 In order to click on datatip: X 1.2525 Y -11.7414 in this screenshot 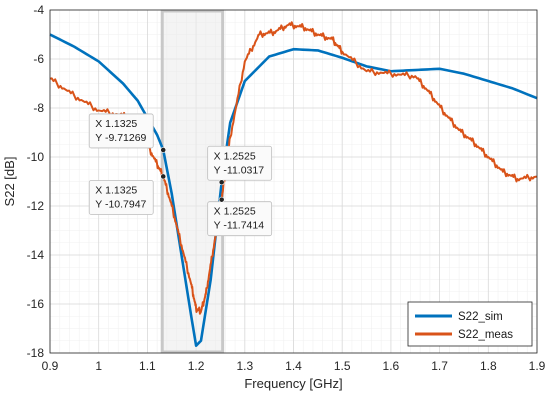, I will do `click(240, 216)`.